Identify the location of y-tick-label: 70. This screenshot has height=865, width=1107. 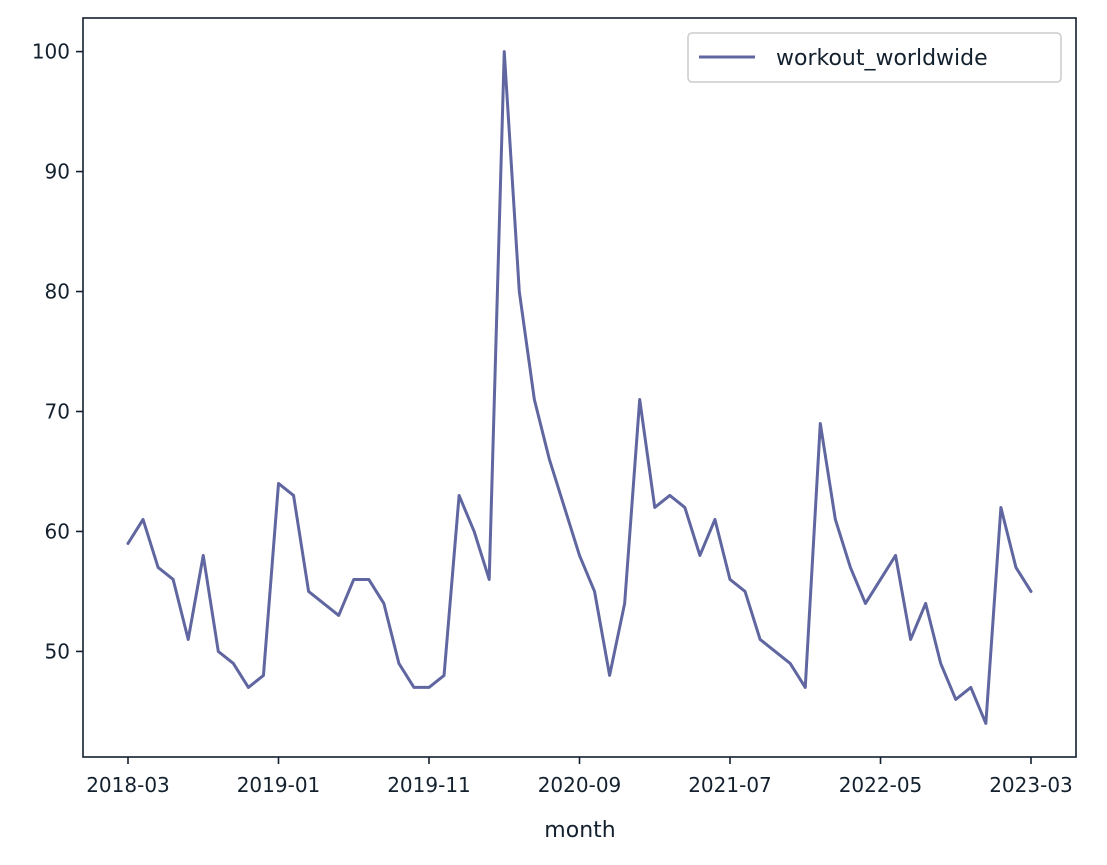
(57, 411).